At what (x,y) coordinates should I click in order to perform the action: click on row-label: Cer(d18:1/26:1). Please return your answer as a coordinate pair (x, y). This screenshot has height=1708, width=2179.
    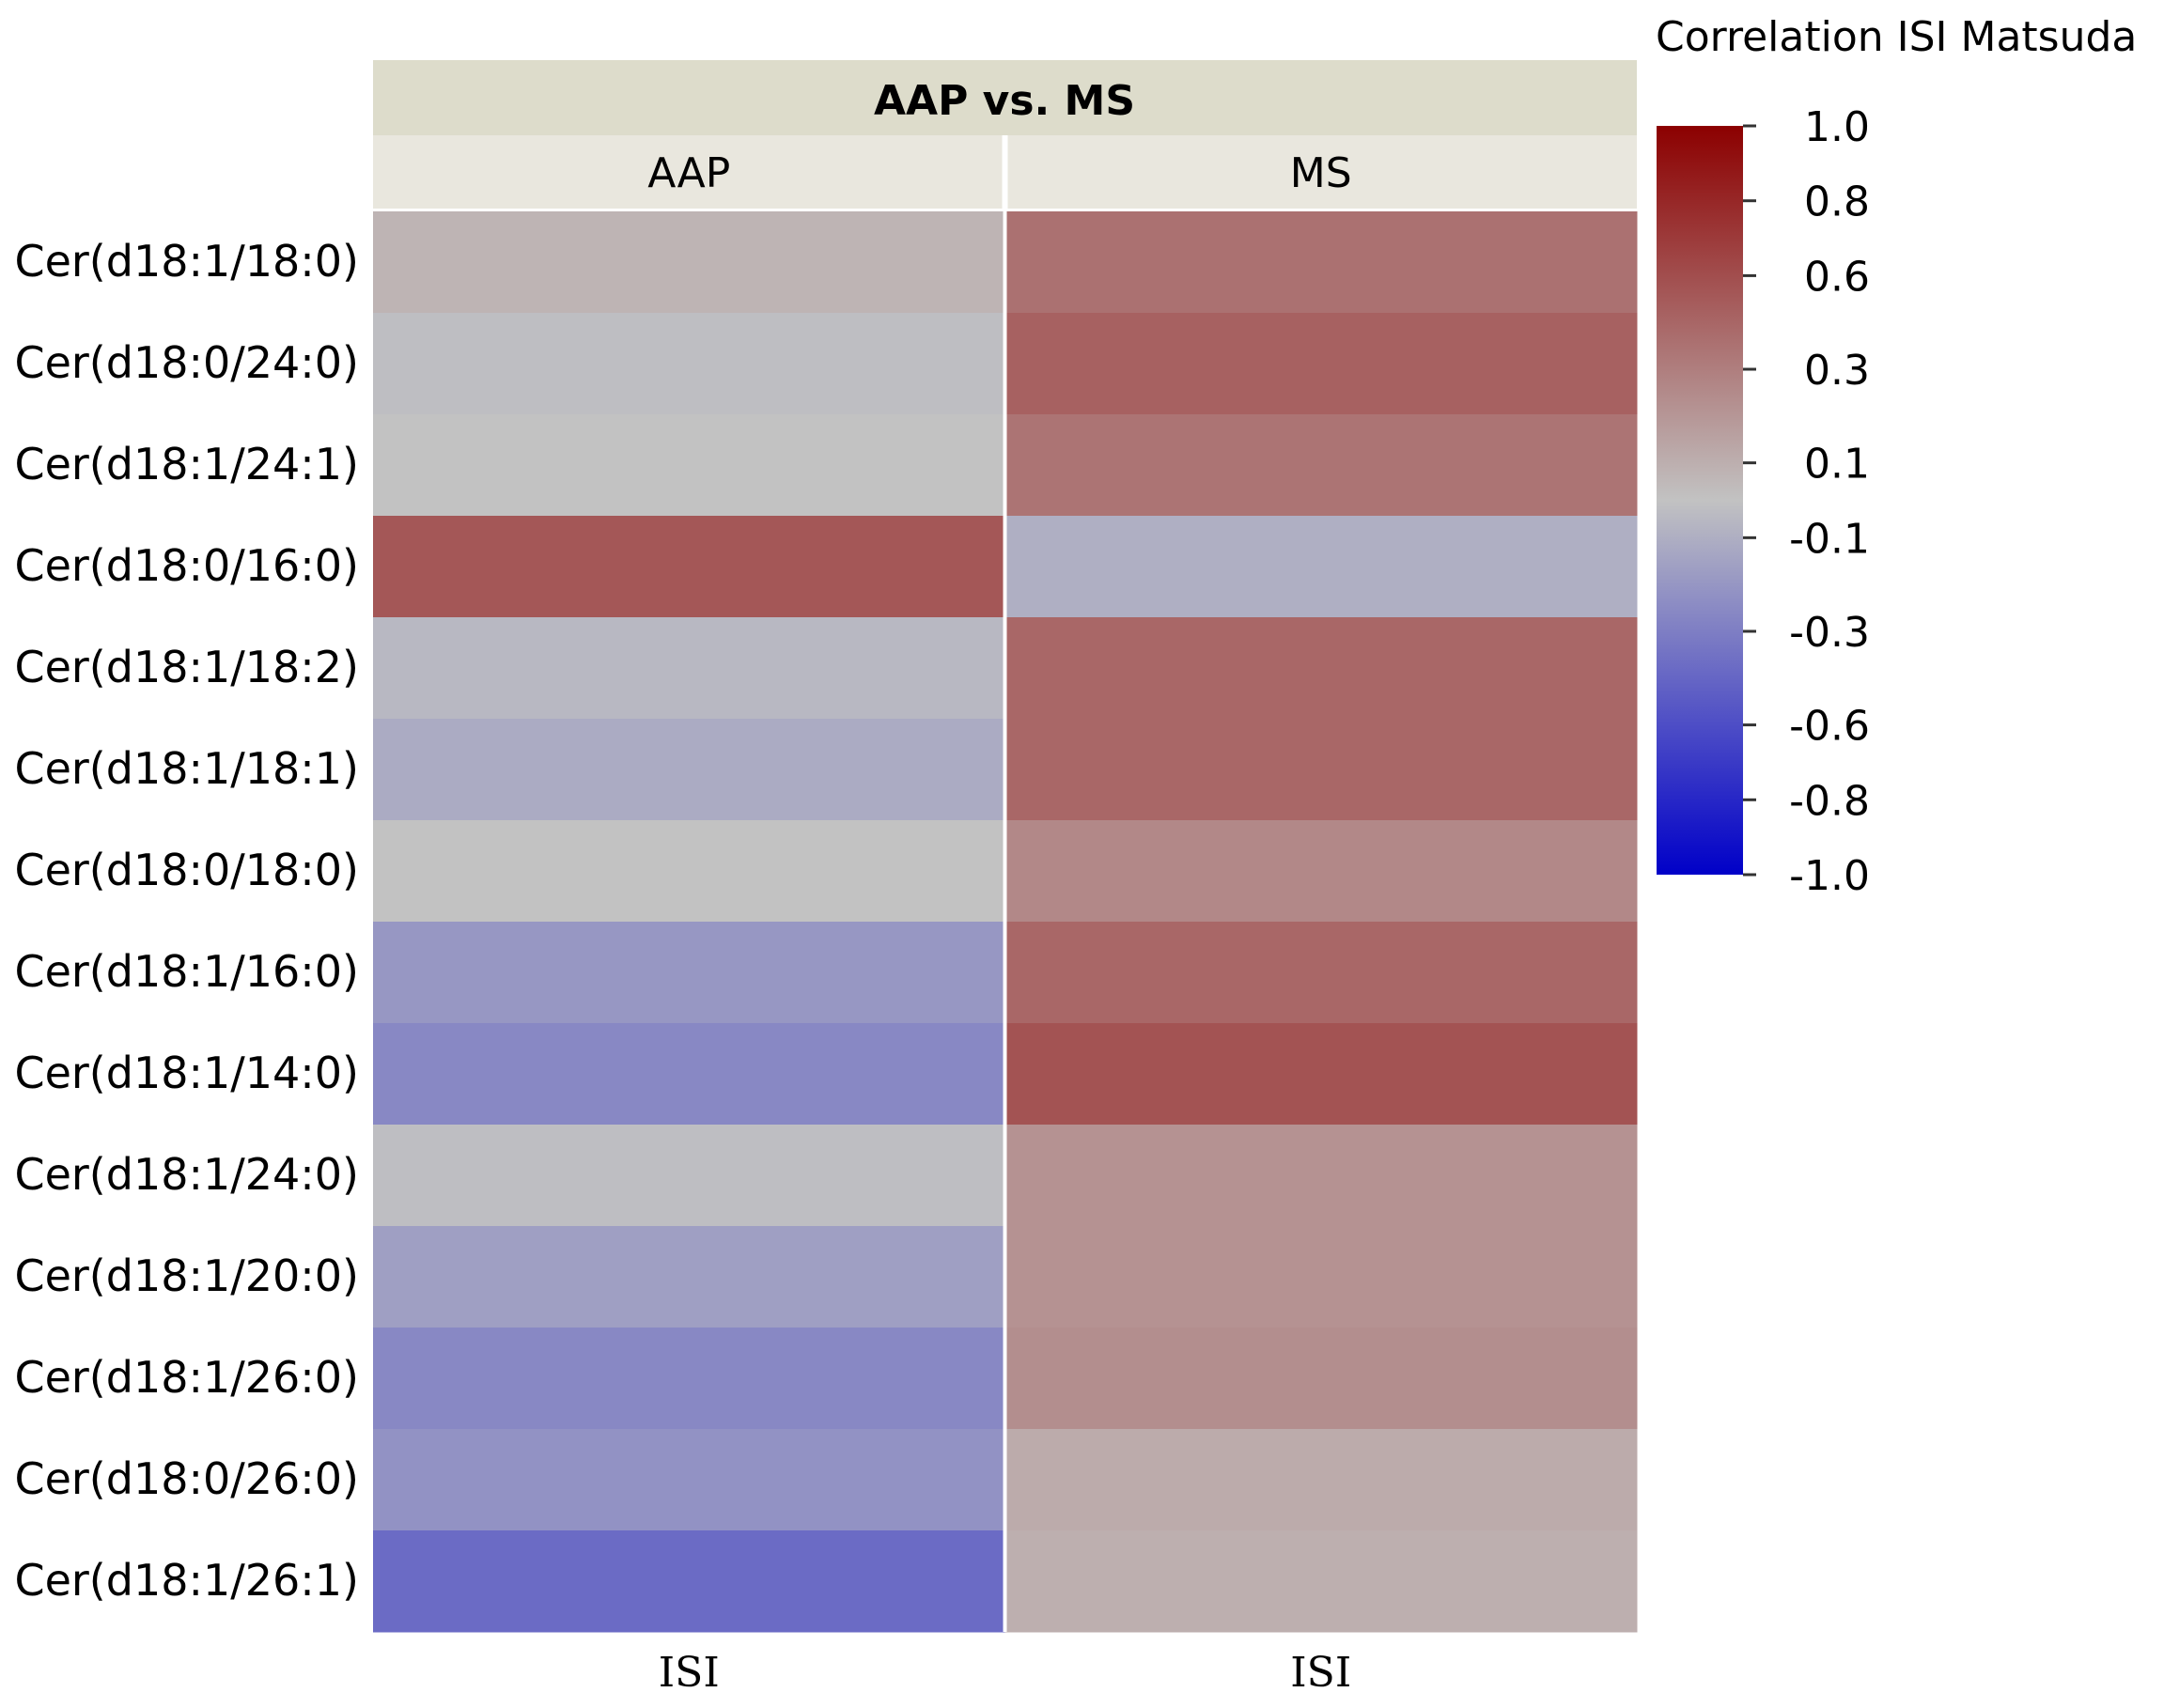
    Looking at the image, I should click on (186, 1580).